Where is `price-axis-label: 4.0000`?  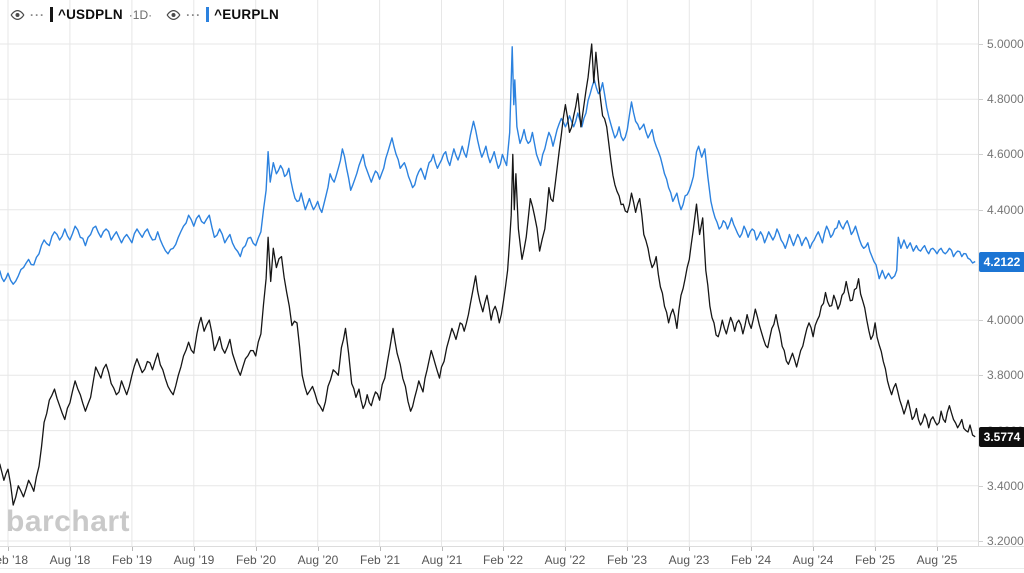 price-axis-label: 4.0000 is located at coordinates (1005, 320).